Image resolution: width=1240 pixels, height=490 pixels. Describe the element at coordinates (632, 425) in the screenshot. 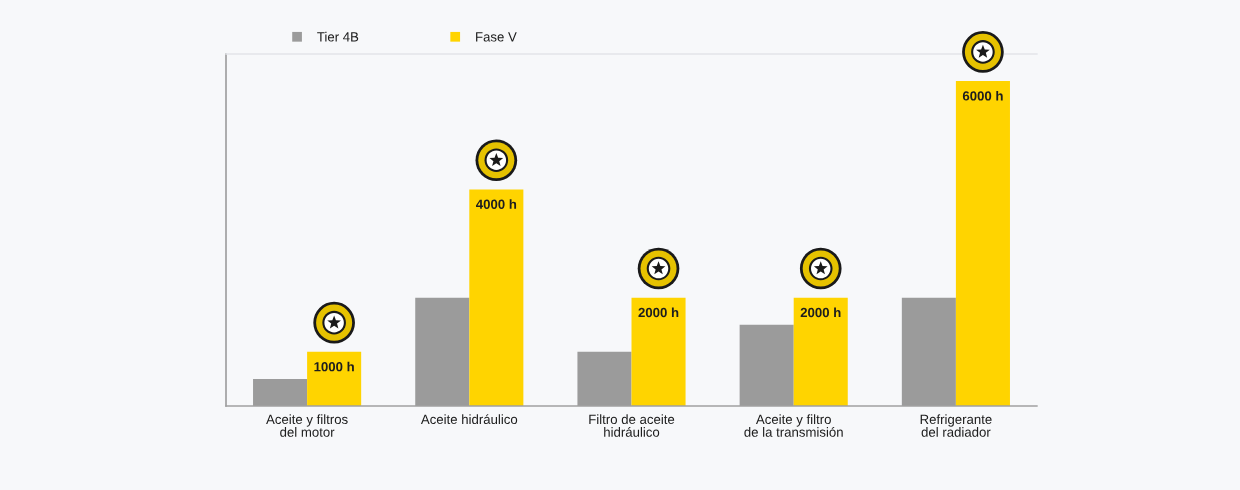

I see `x-tick-label: Filtro de aceite hidráulico` at that location.